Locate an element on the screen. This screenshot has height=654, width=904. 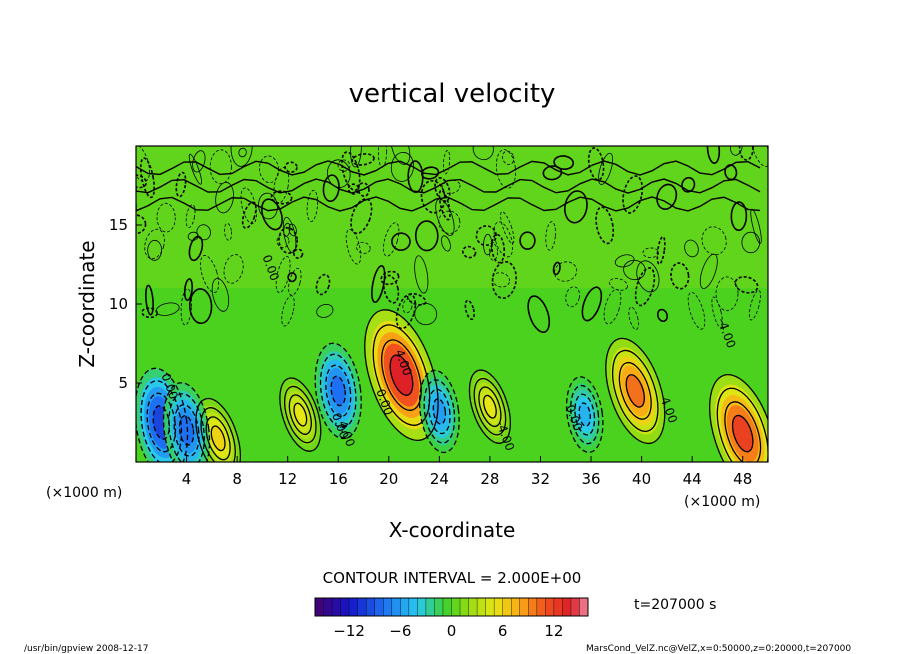
colorbar: −12 −6 0 6 12 is located at coordinates (451, 618).